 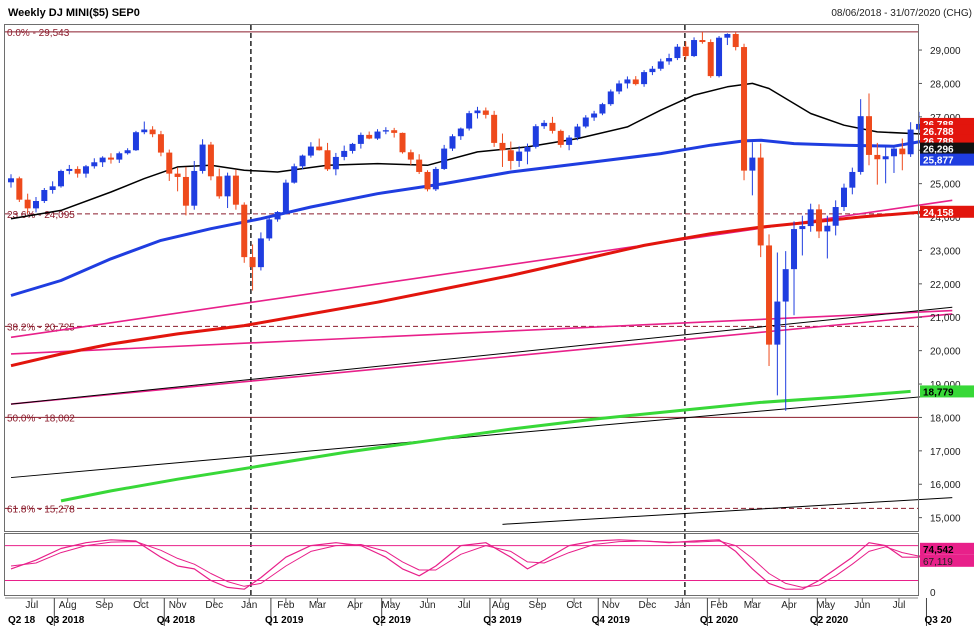 I want to click on osc-k-line, so click(x=469, y=564).